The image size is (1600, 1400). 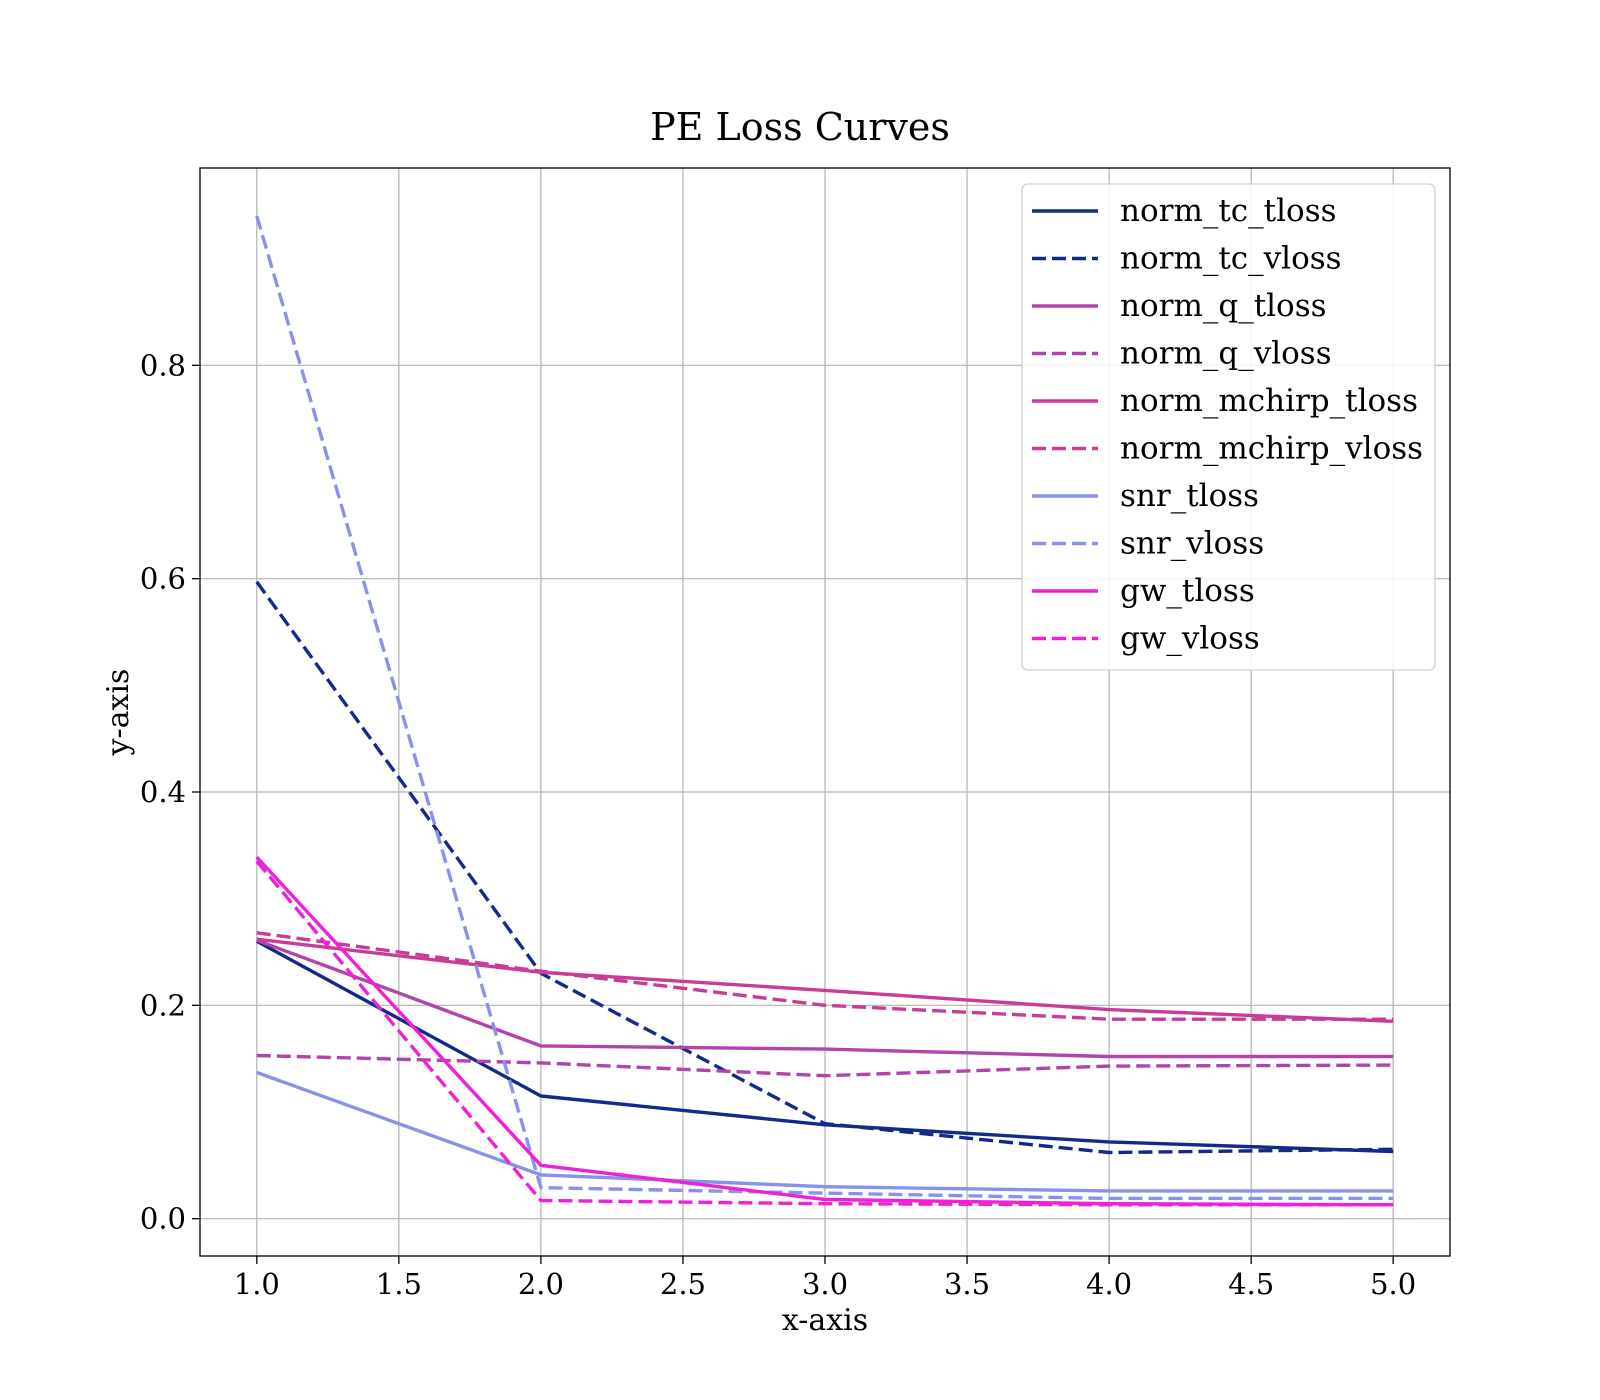 What do you see at coordinates (1271, 449) in the screenshot?
I see `legend-label: norm_mchirp_vloss` at bounding box center [1271, 449].